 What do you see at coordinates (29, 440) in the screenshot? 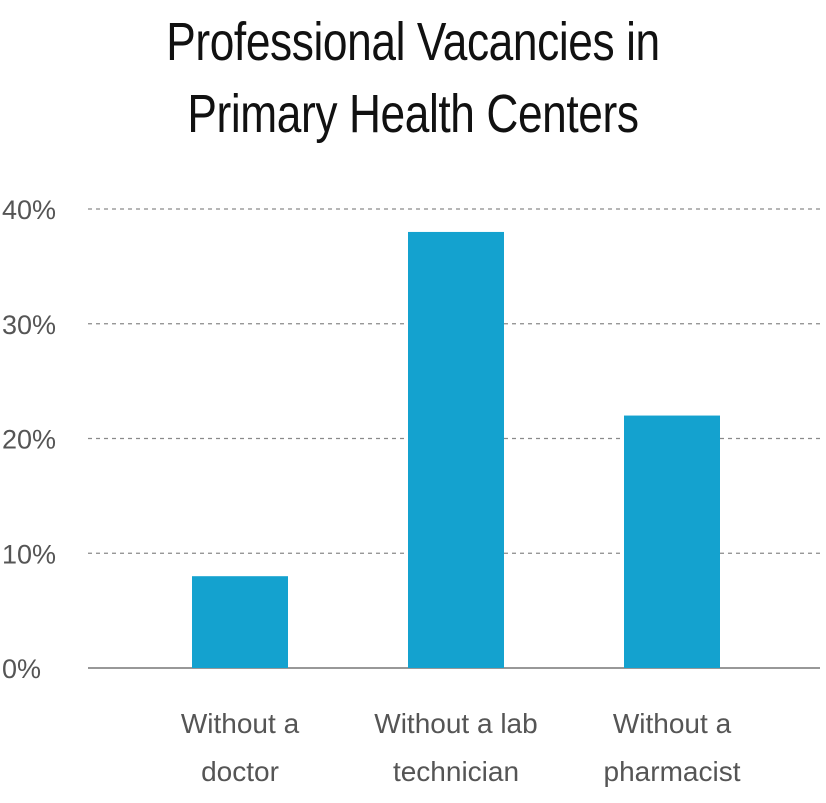
I see `y-tick-label: 20%` at bounding box center [29, 440].